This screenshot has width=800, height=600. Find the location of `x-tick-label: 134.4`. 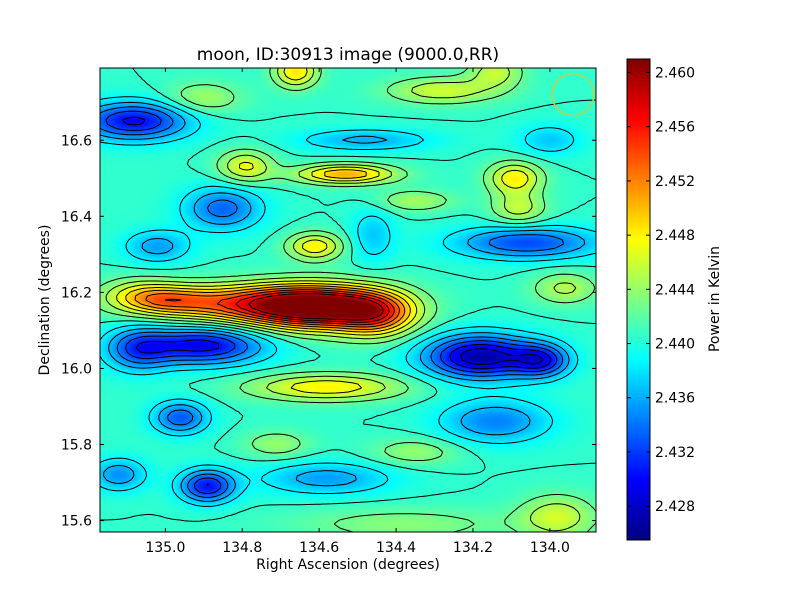

x-tick-label: 134.4 is located at coordinates (396, 548).